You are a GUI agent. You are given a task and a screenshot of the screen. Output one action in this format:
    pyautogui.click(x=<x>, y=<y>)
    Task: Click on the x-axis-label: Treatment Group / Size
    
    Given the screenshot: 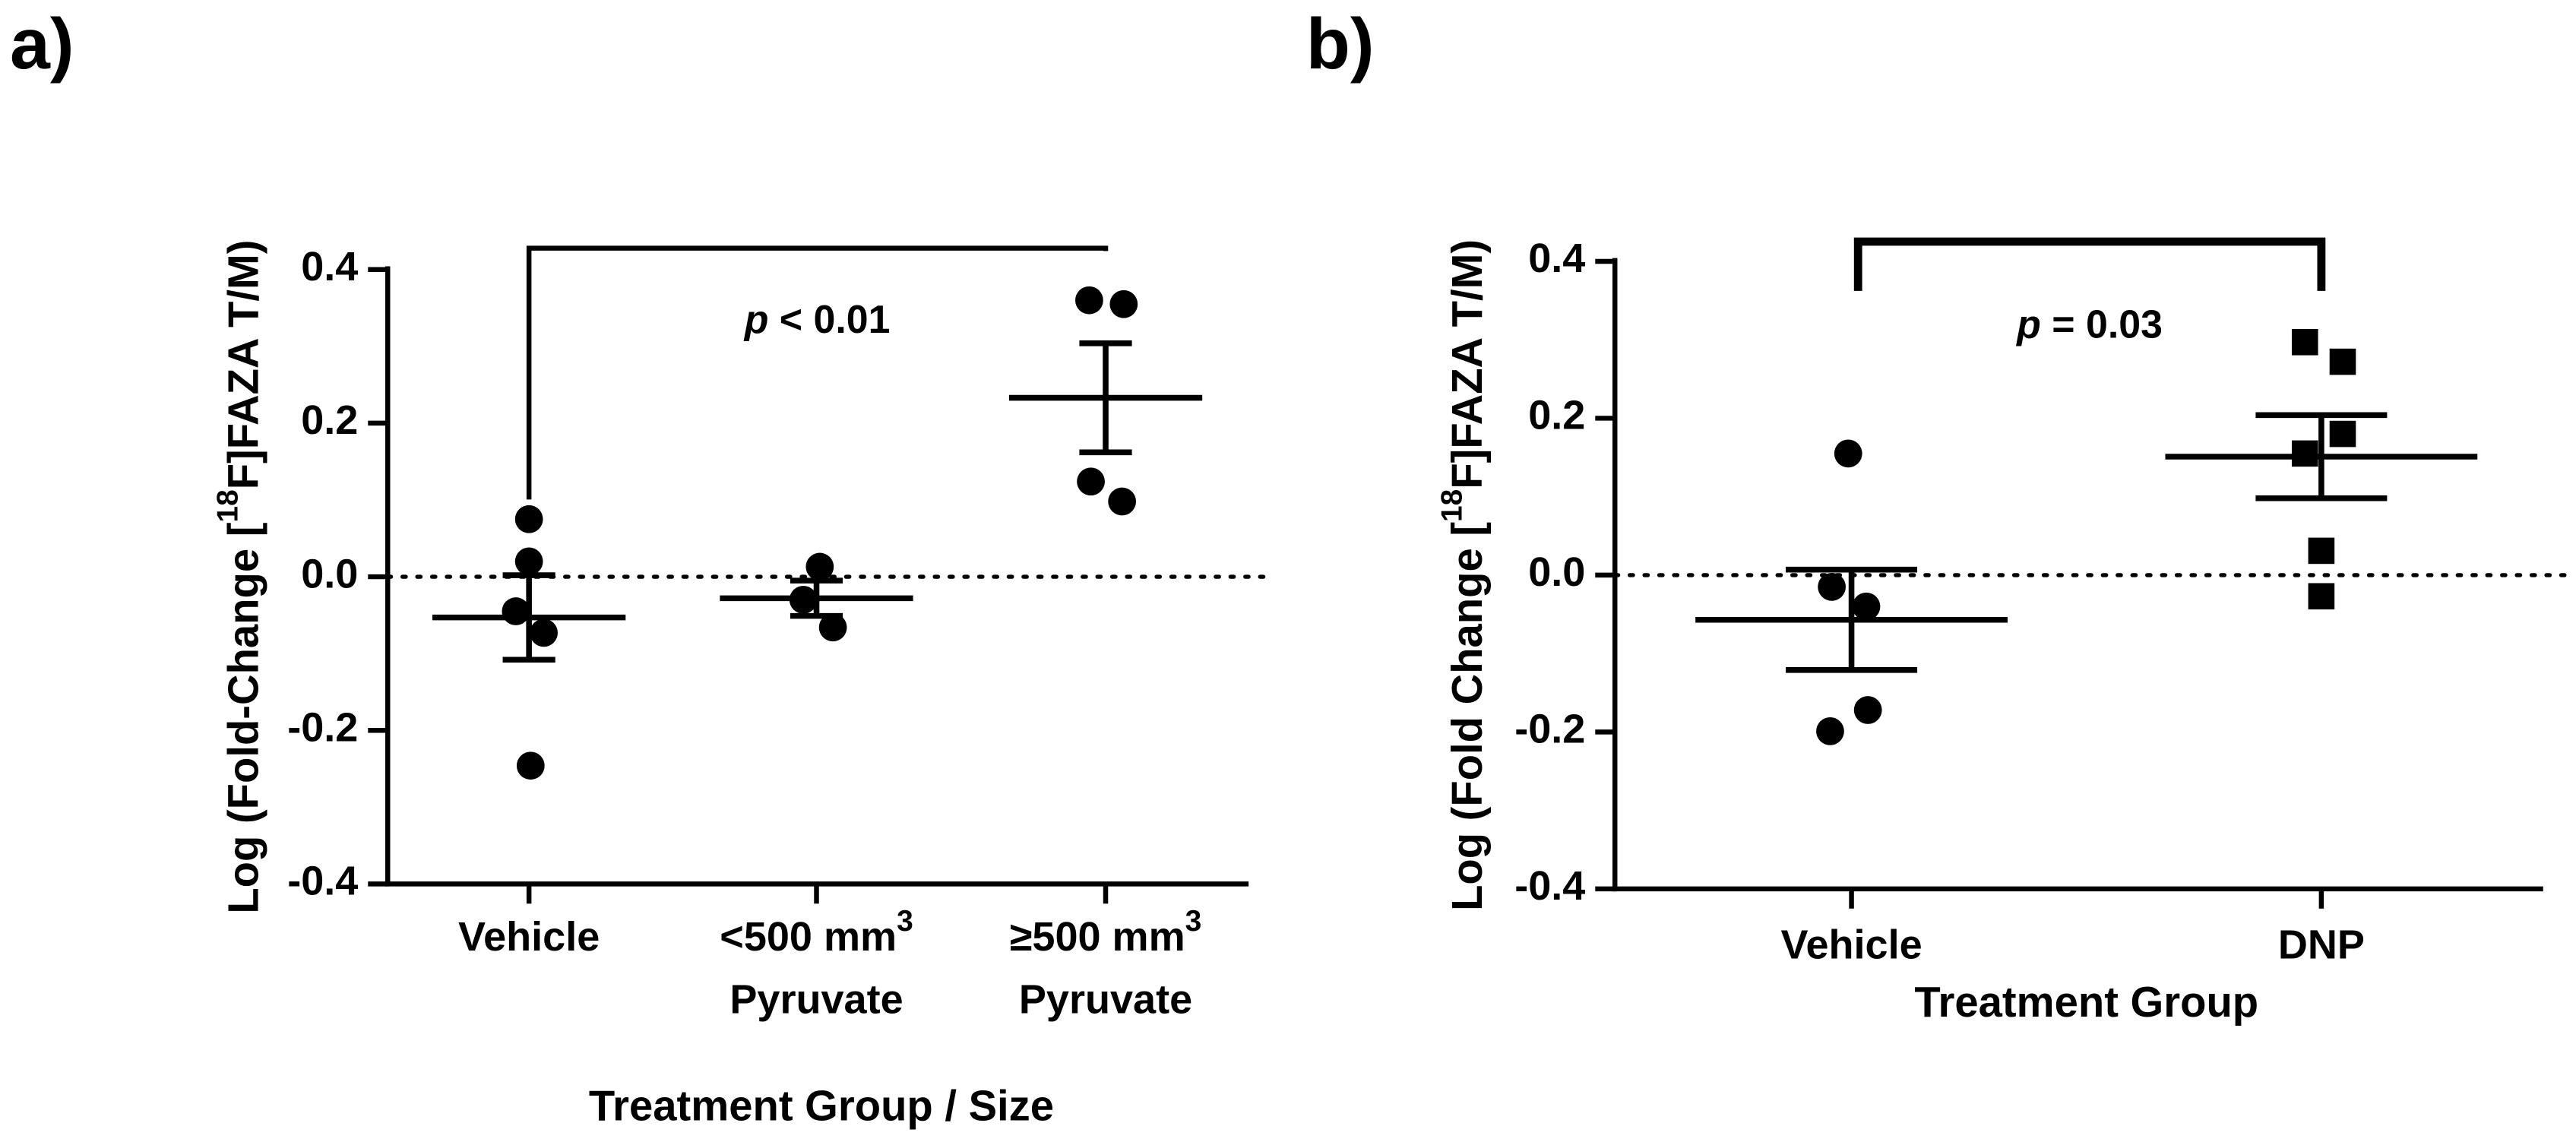 What is the action you would take?
    pyautogui.click(x=822, y=1105)
    